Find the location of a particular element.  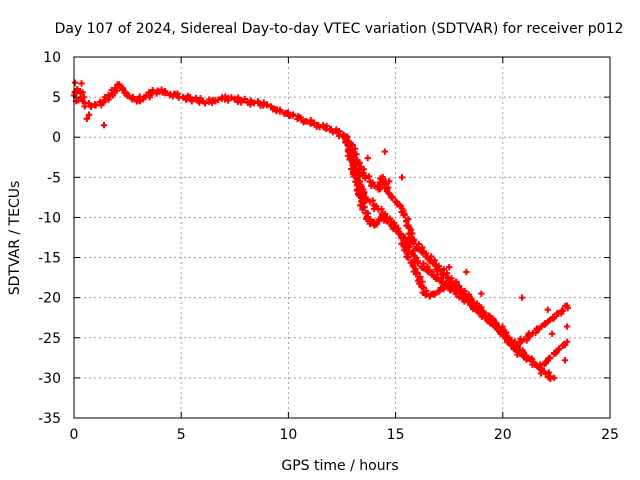

y-tick-label: 10 is located at coordinates (52, 58).